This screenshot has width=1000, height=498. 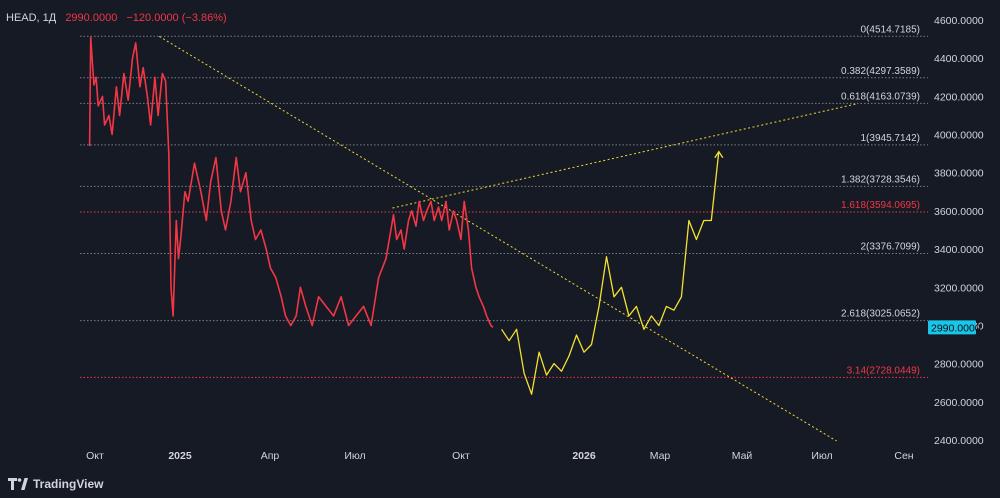 What do you see at coordinates (18, 484) in the screenshot?
I see `tradingview-logo-icon` at bounding box center [18, 484].